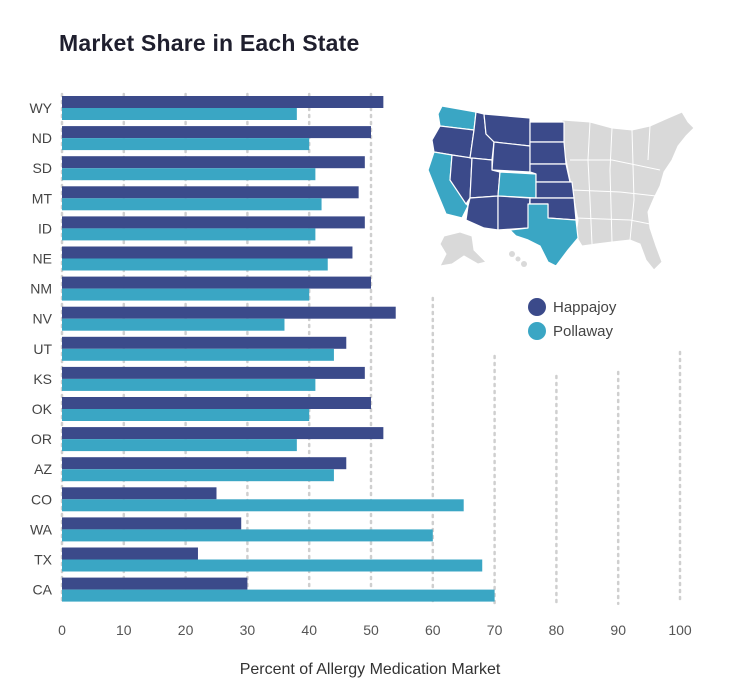 Image resolution: width=735 pixels, height=693 pixels. I want to click on x-axis-label: Percent of Allergy Medication Market, so click(370, 669).